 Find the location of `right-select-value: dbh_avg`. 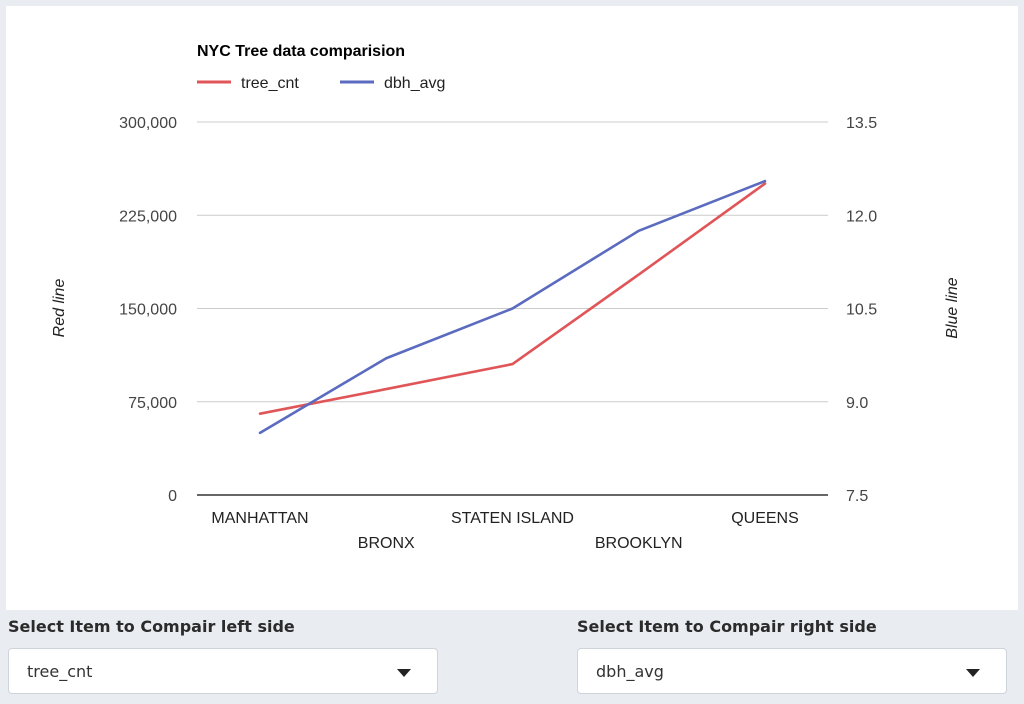

right-select-value: dbh_avg is located at coordinates (630, 671).